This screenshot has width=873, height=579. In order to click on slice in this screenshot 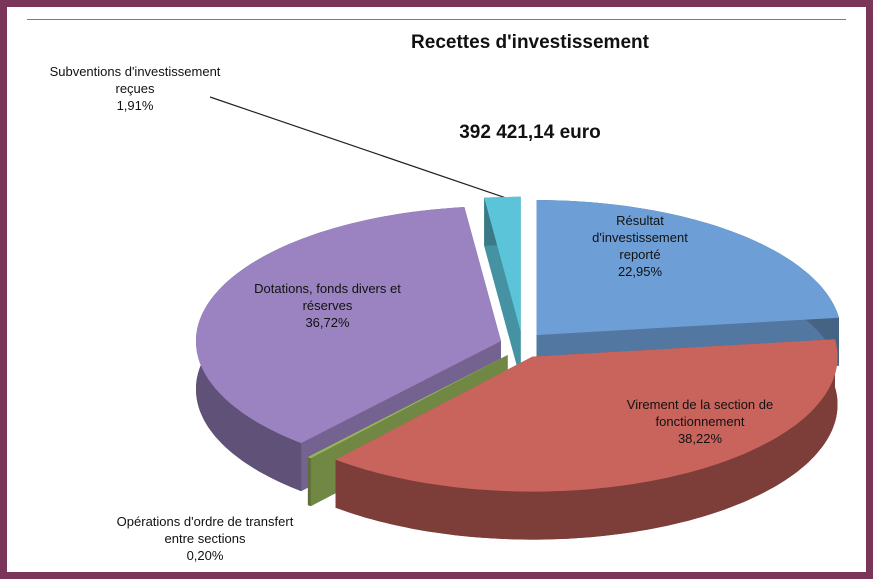, I will do `click(502, 288)`.